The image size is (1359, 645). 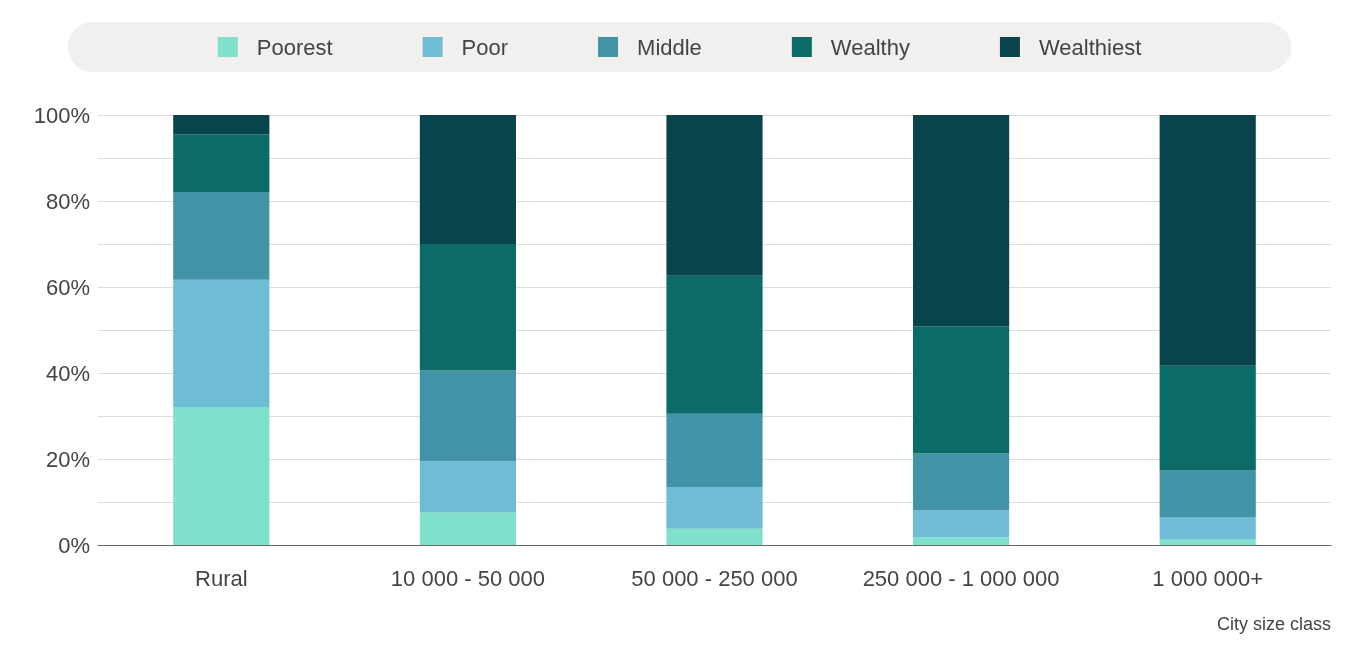 What do you see at coordinates (1208, 578) in the screenshot?
I see `x-tick-label: 1 000 000+` at bounding box center [1208, 578].